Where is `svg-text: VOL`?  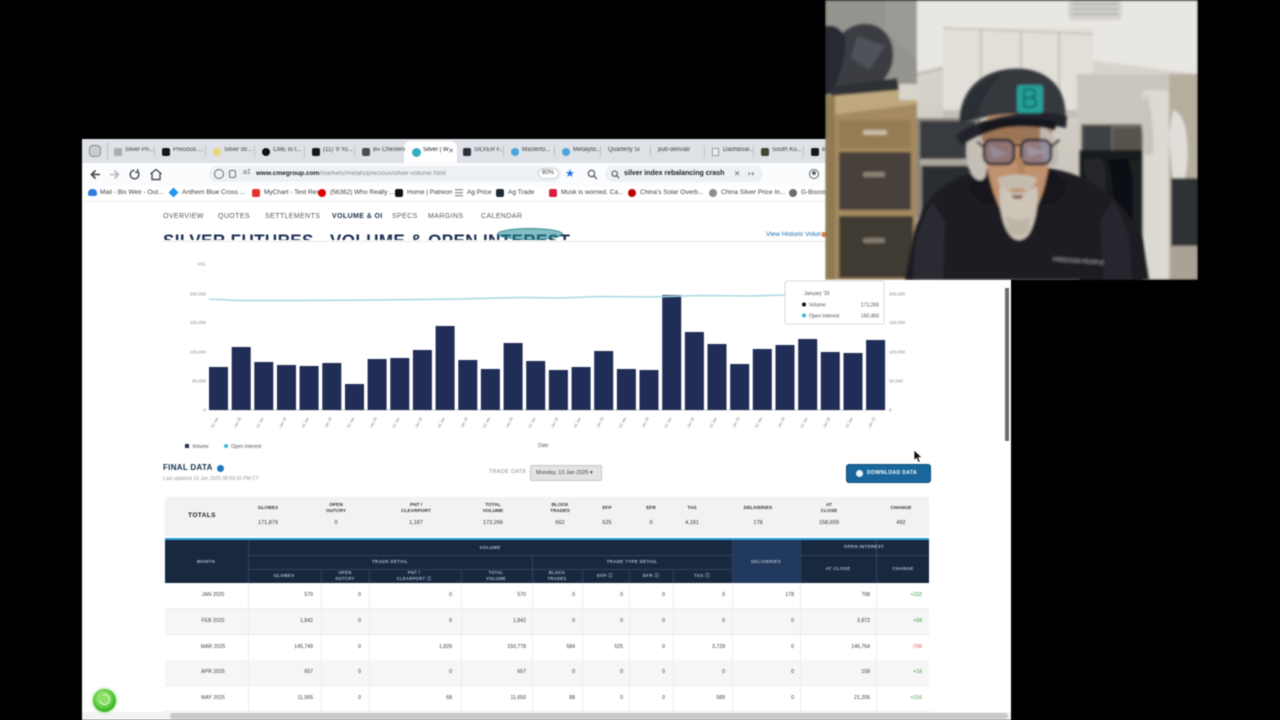
svg-text: VOL is located at coordinates (202, 264).